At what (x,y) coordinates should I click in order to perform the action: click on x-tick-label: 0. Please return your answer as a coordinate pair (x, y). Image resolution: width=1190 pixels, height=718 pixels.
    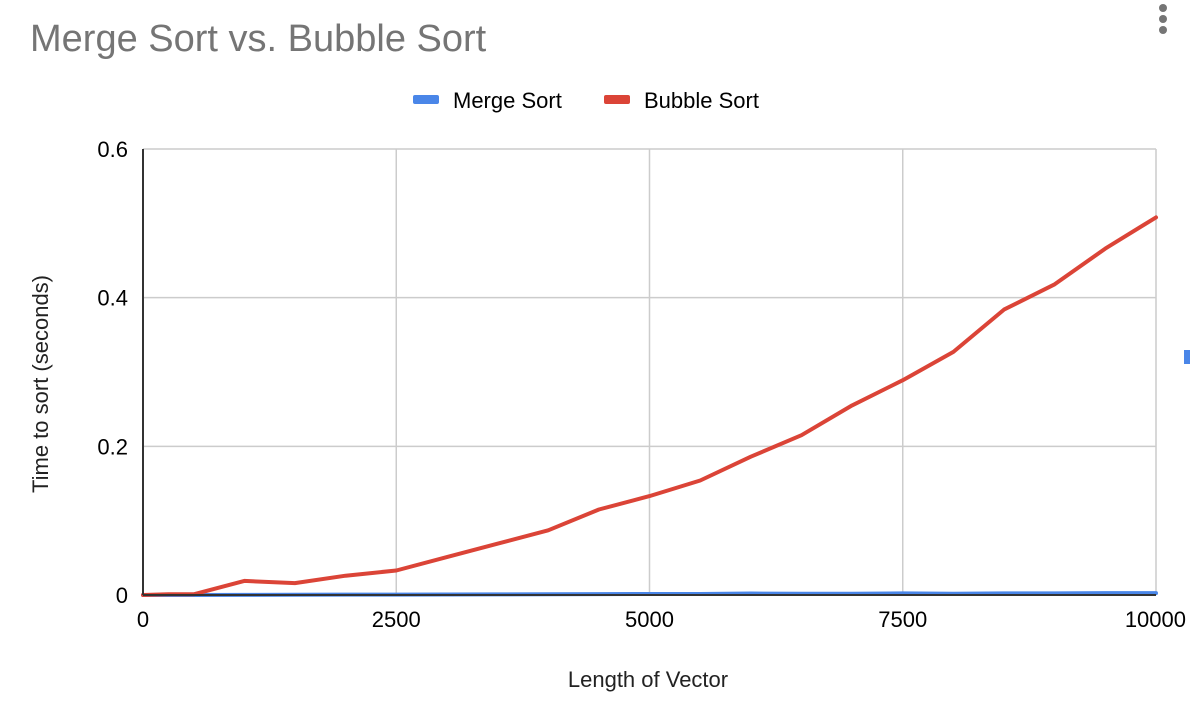
    Looking at the image, I should click on (143, 619).